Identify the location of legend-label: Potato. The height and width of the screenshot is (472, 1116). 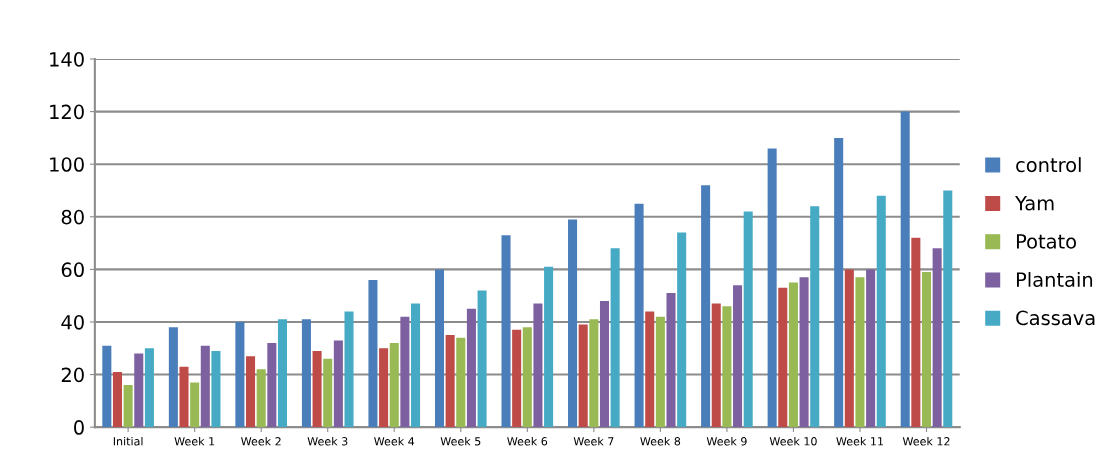
(1046, 241).